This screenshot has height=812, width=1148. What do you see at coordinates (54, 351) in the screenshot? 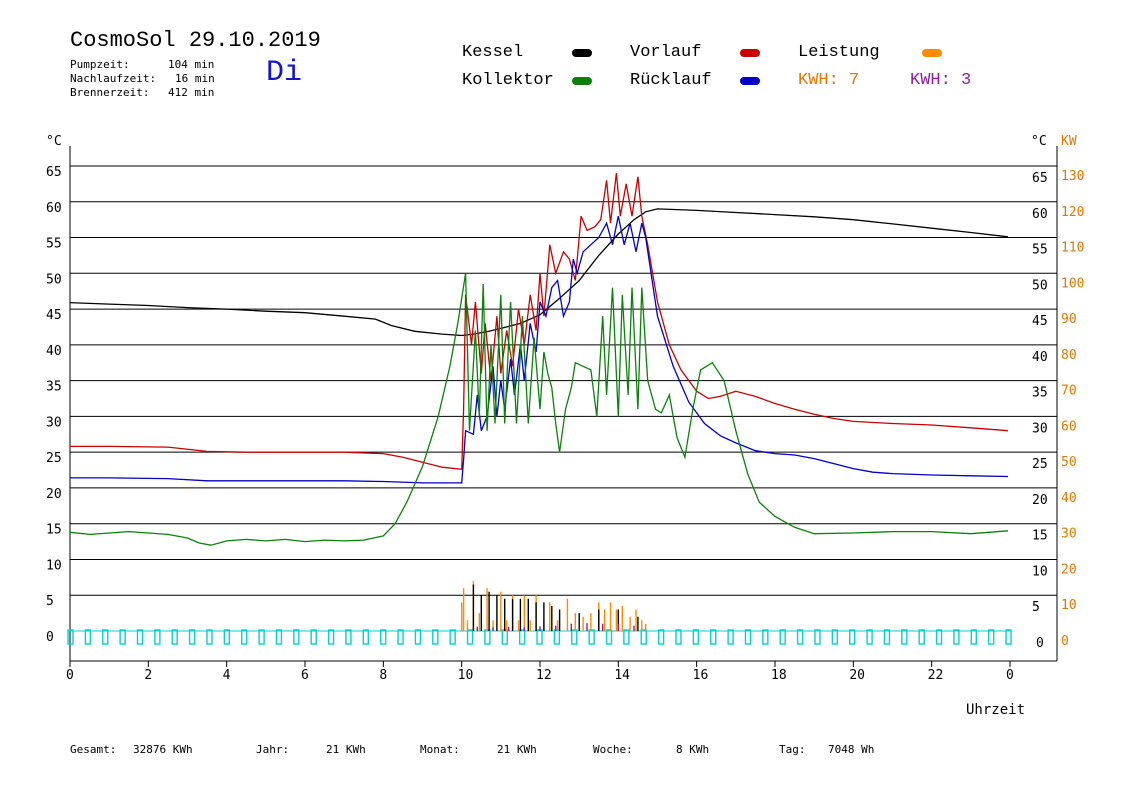
I see `y-tick-left-40: 40` at bounding box center [54, 351].